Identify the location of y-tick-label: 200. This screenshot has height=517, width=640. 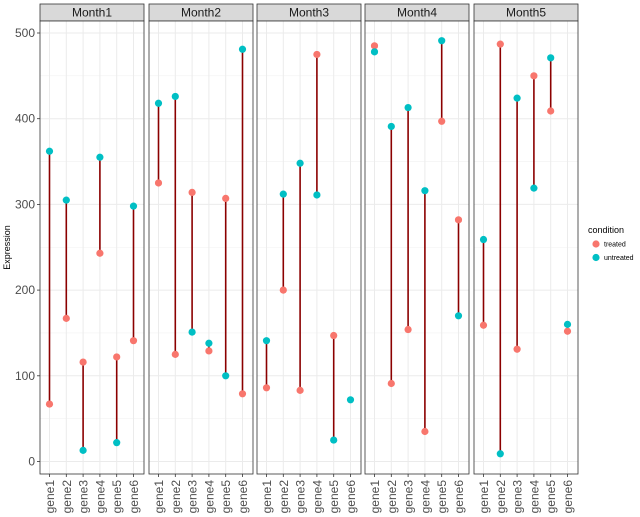
(25, 290).